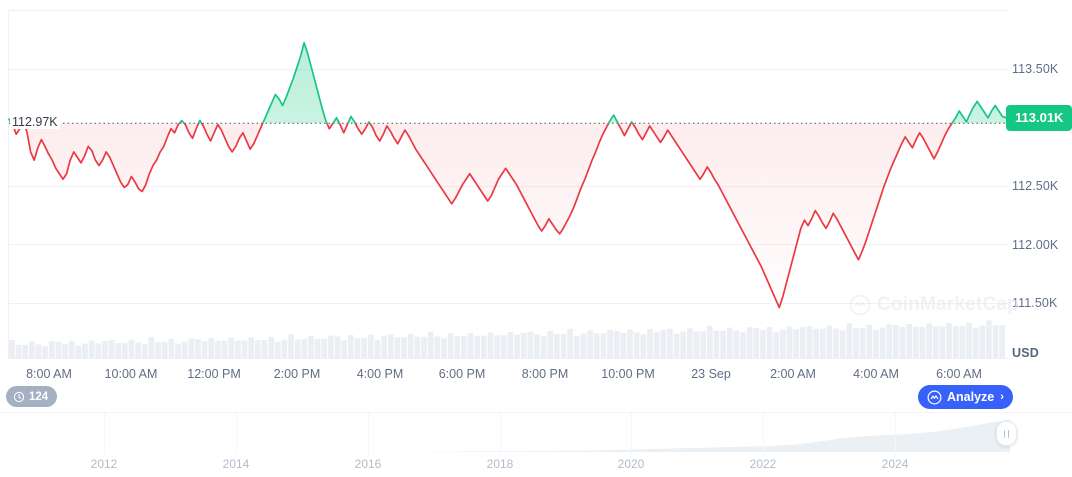  What do you see at coordinates (1035, 245) in the screenshot?
I see `y-tick-112-00k: 112.00K` at bounding box center [1035, 245].